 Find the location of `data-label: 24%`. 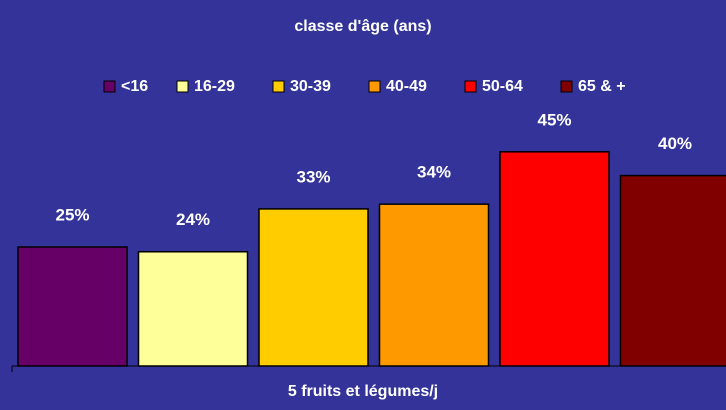

data-label: 24% is located at coordinates (193, 219).